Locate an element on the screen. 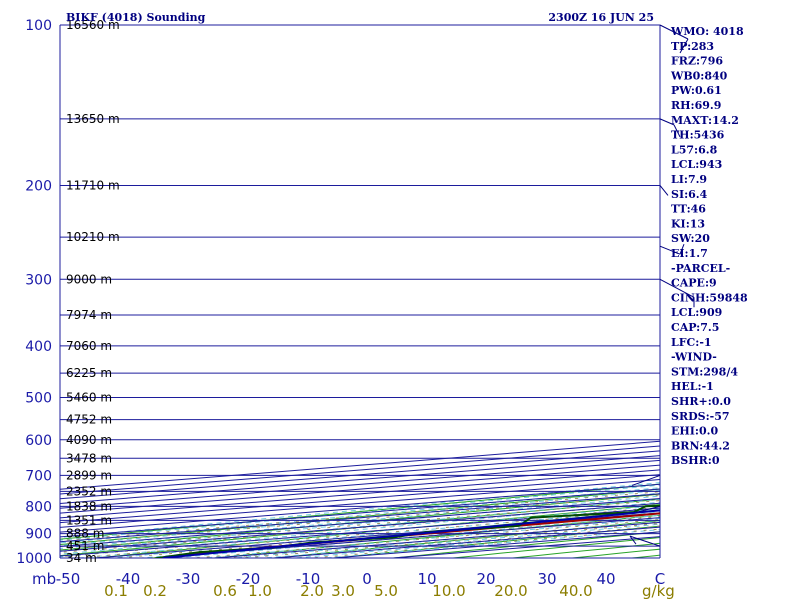 The image size is (800, 600). stat-line: LFC:-1 is located at coordinates (691, 342).